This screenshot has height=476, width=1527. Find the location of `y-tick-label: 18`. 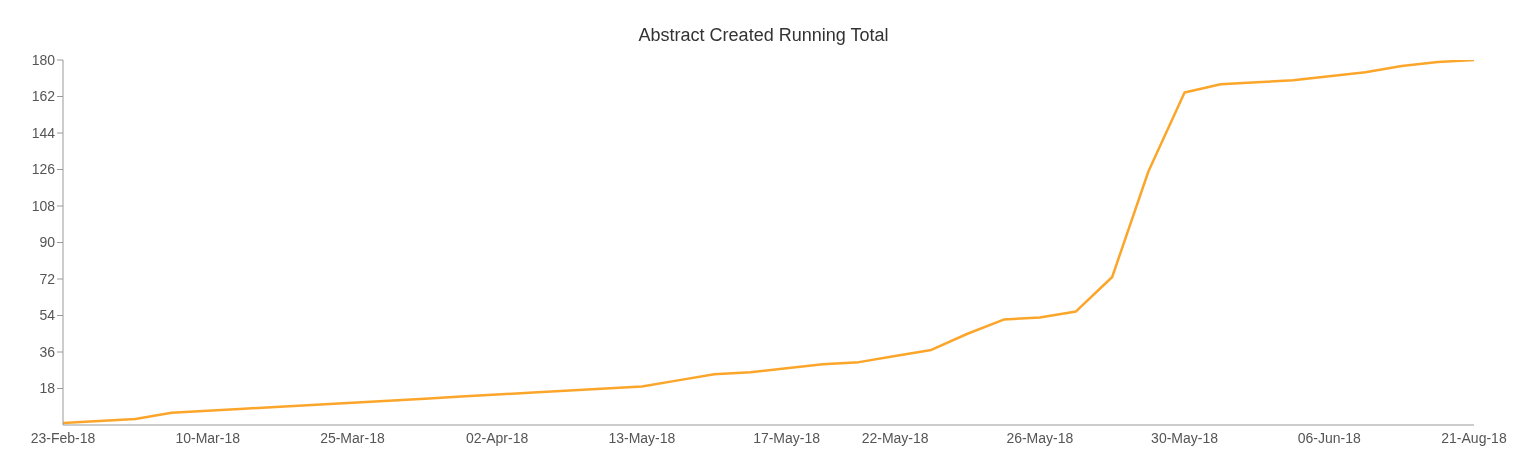

y-tick-label: 18 is located at coordinates (47, 388).